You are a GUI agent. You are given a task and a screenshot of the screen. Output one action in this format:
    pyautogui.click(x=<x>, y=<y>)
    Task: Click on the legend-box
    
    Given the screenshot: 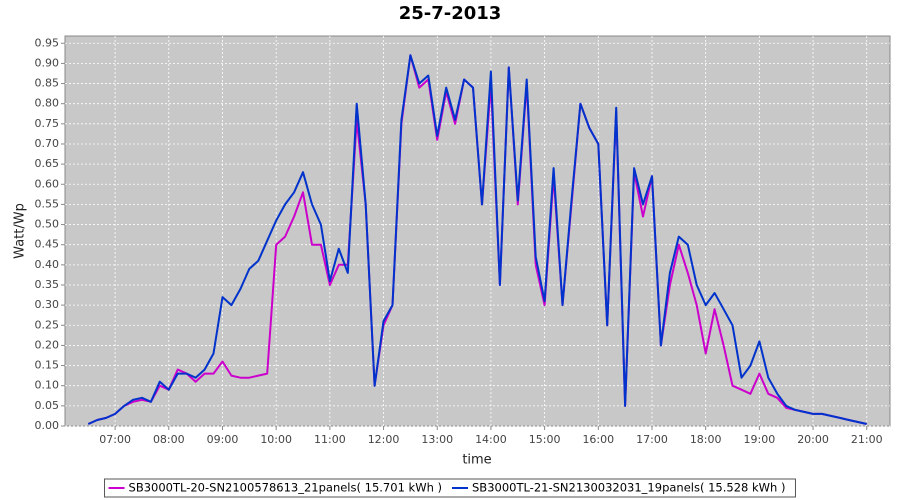 What is the action you would take?
    pyautogui.click(x=450, y=488)
    